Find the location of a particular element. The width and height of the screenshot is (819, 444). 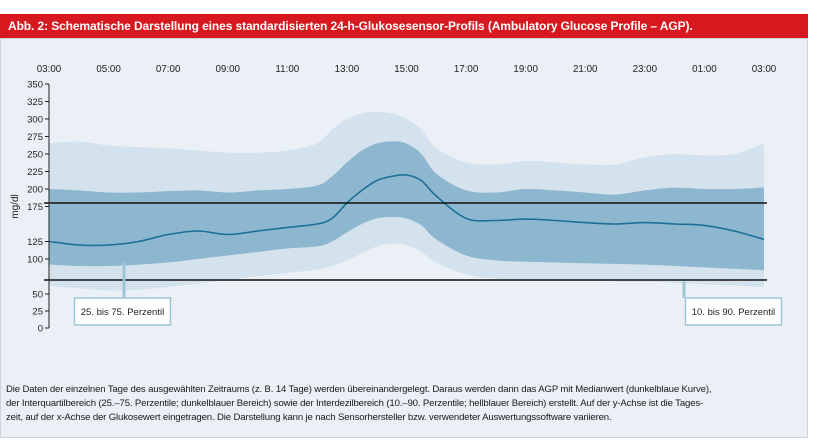

x-tick-label: 09:00 is located at coordinates (227, 69).